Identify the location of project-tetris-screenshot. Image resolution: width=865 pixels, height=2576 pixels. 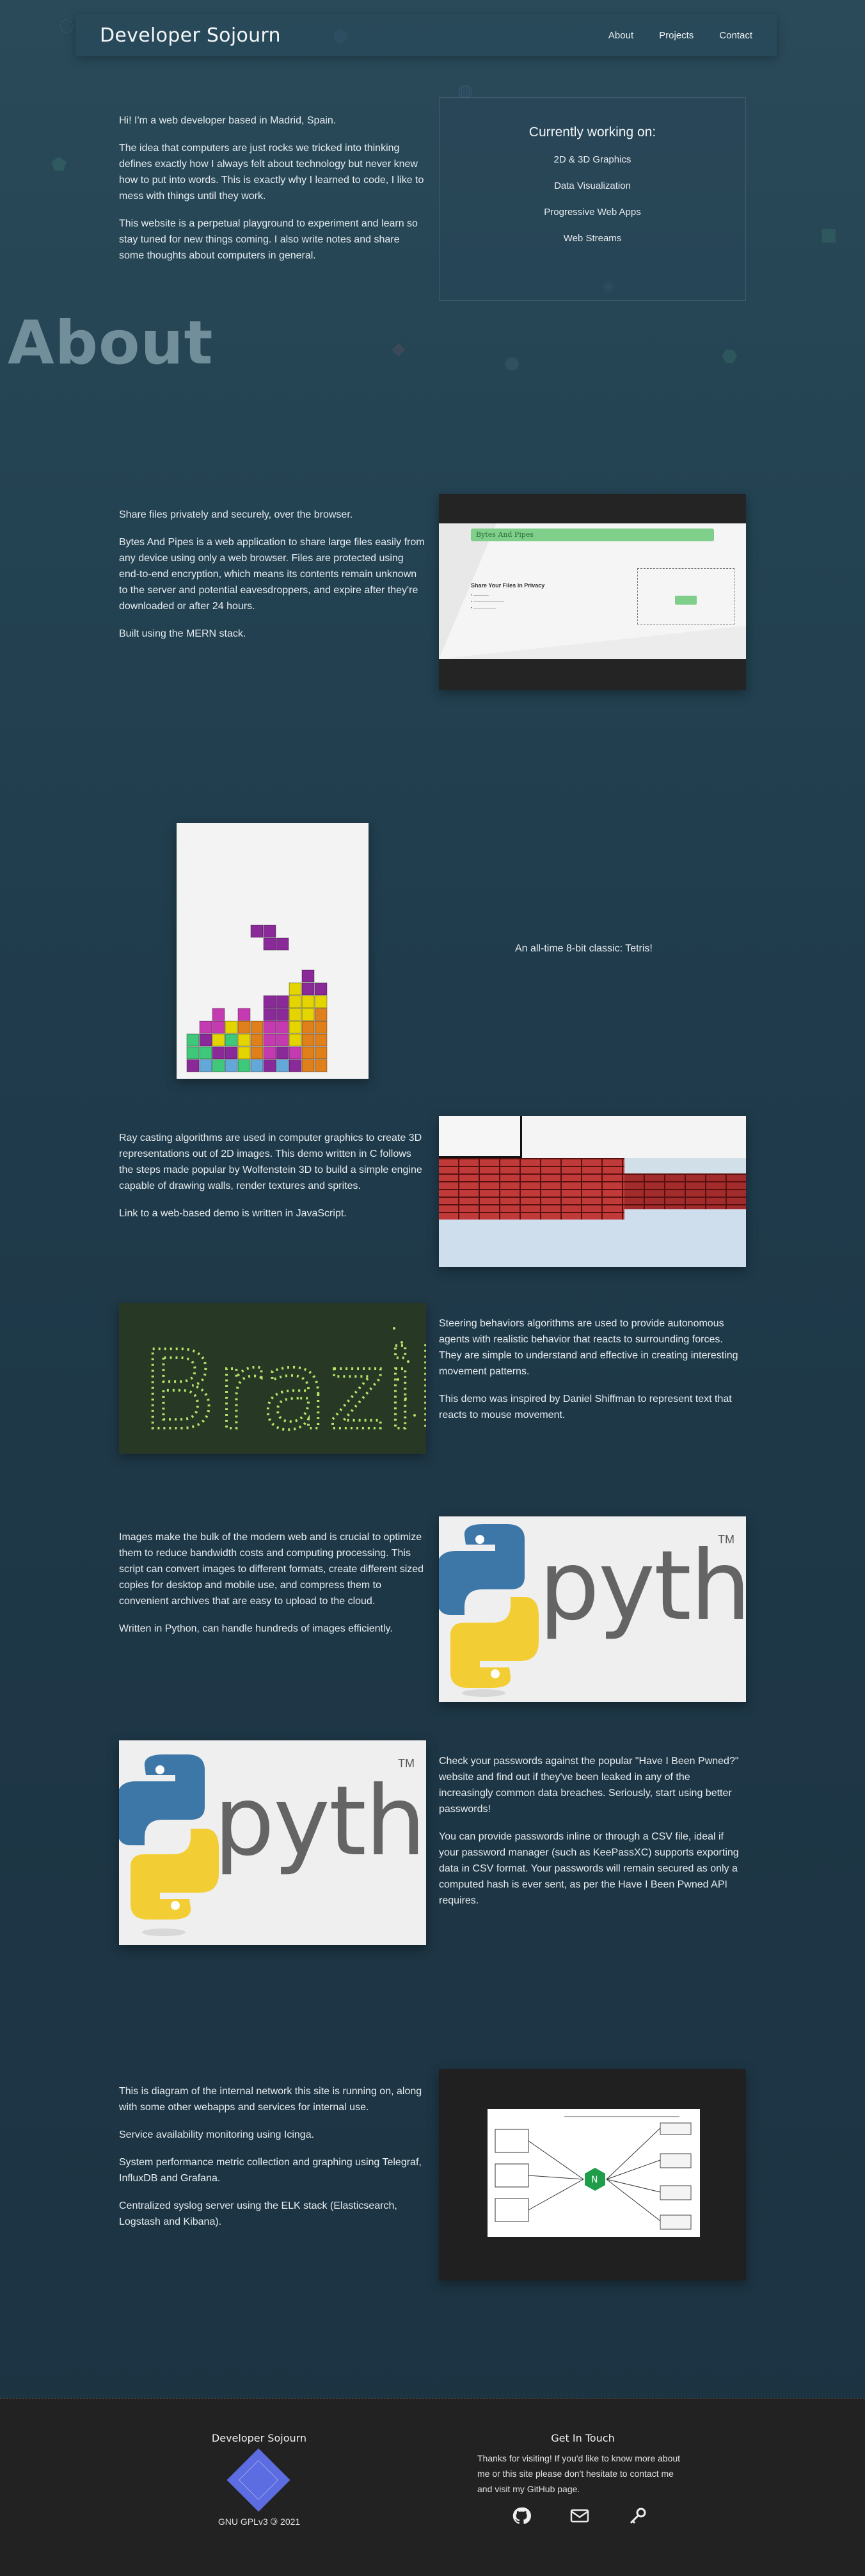
(273, 951).